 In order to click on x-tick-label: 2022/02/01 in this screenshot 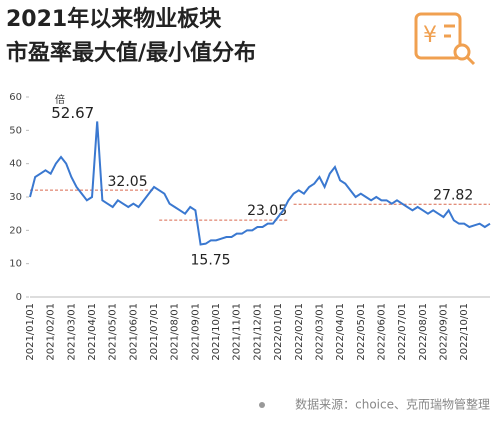, I will do `click(299, 332)`.